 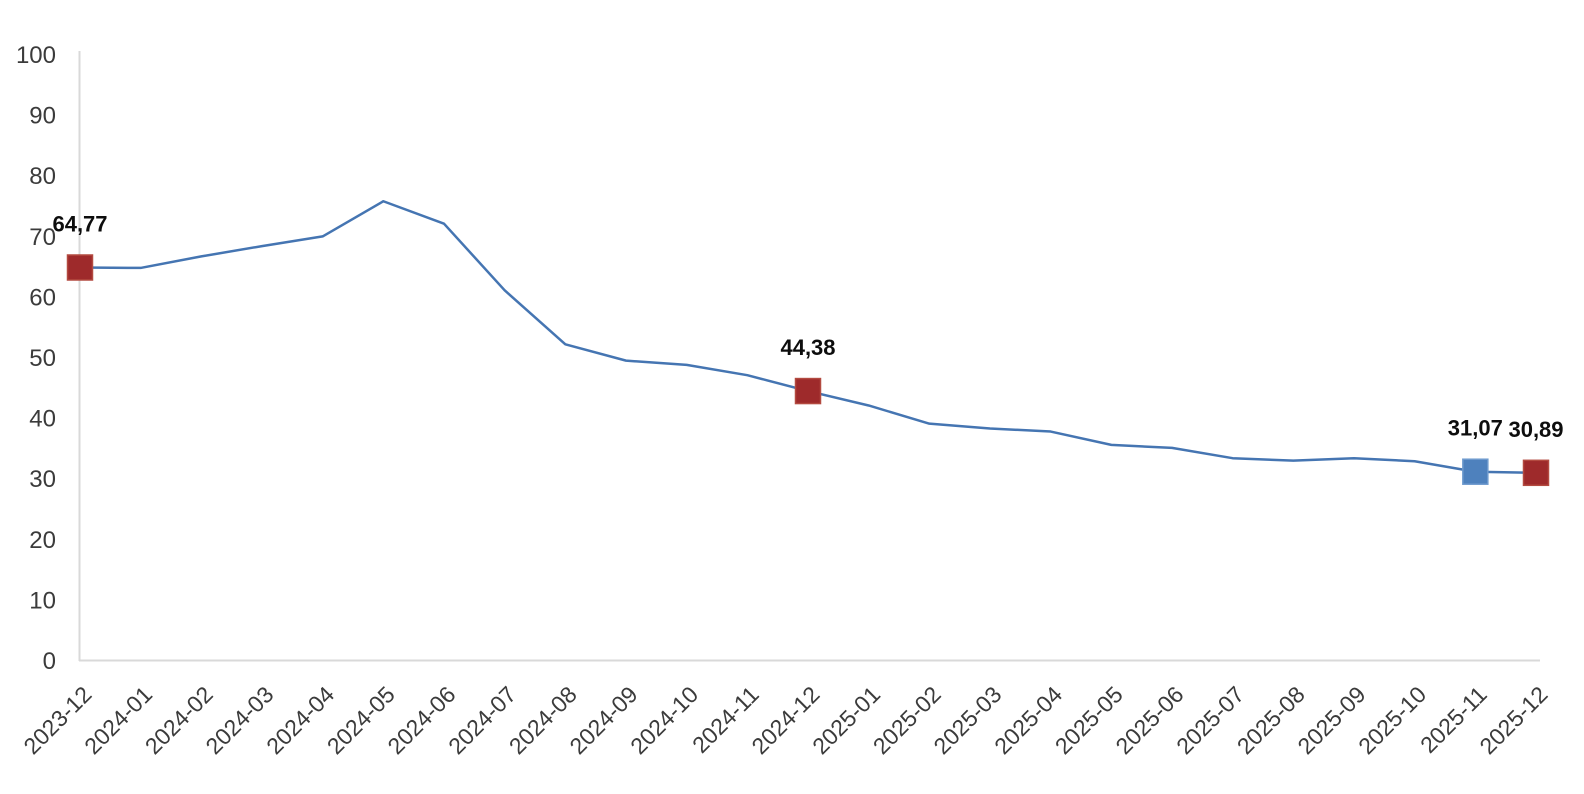 I want to click on y-axis-tick-label: 80, so click(x=42, y=176).